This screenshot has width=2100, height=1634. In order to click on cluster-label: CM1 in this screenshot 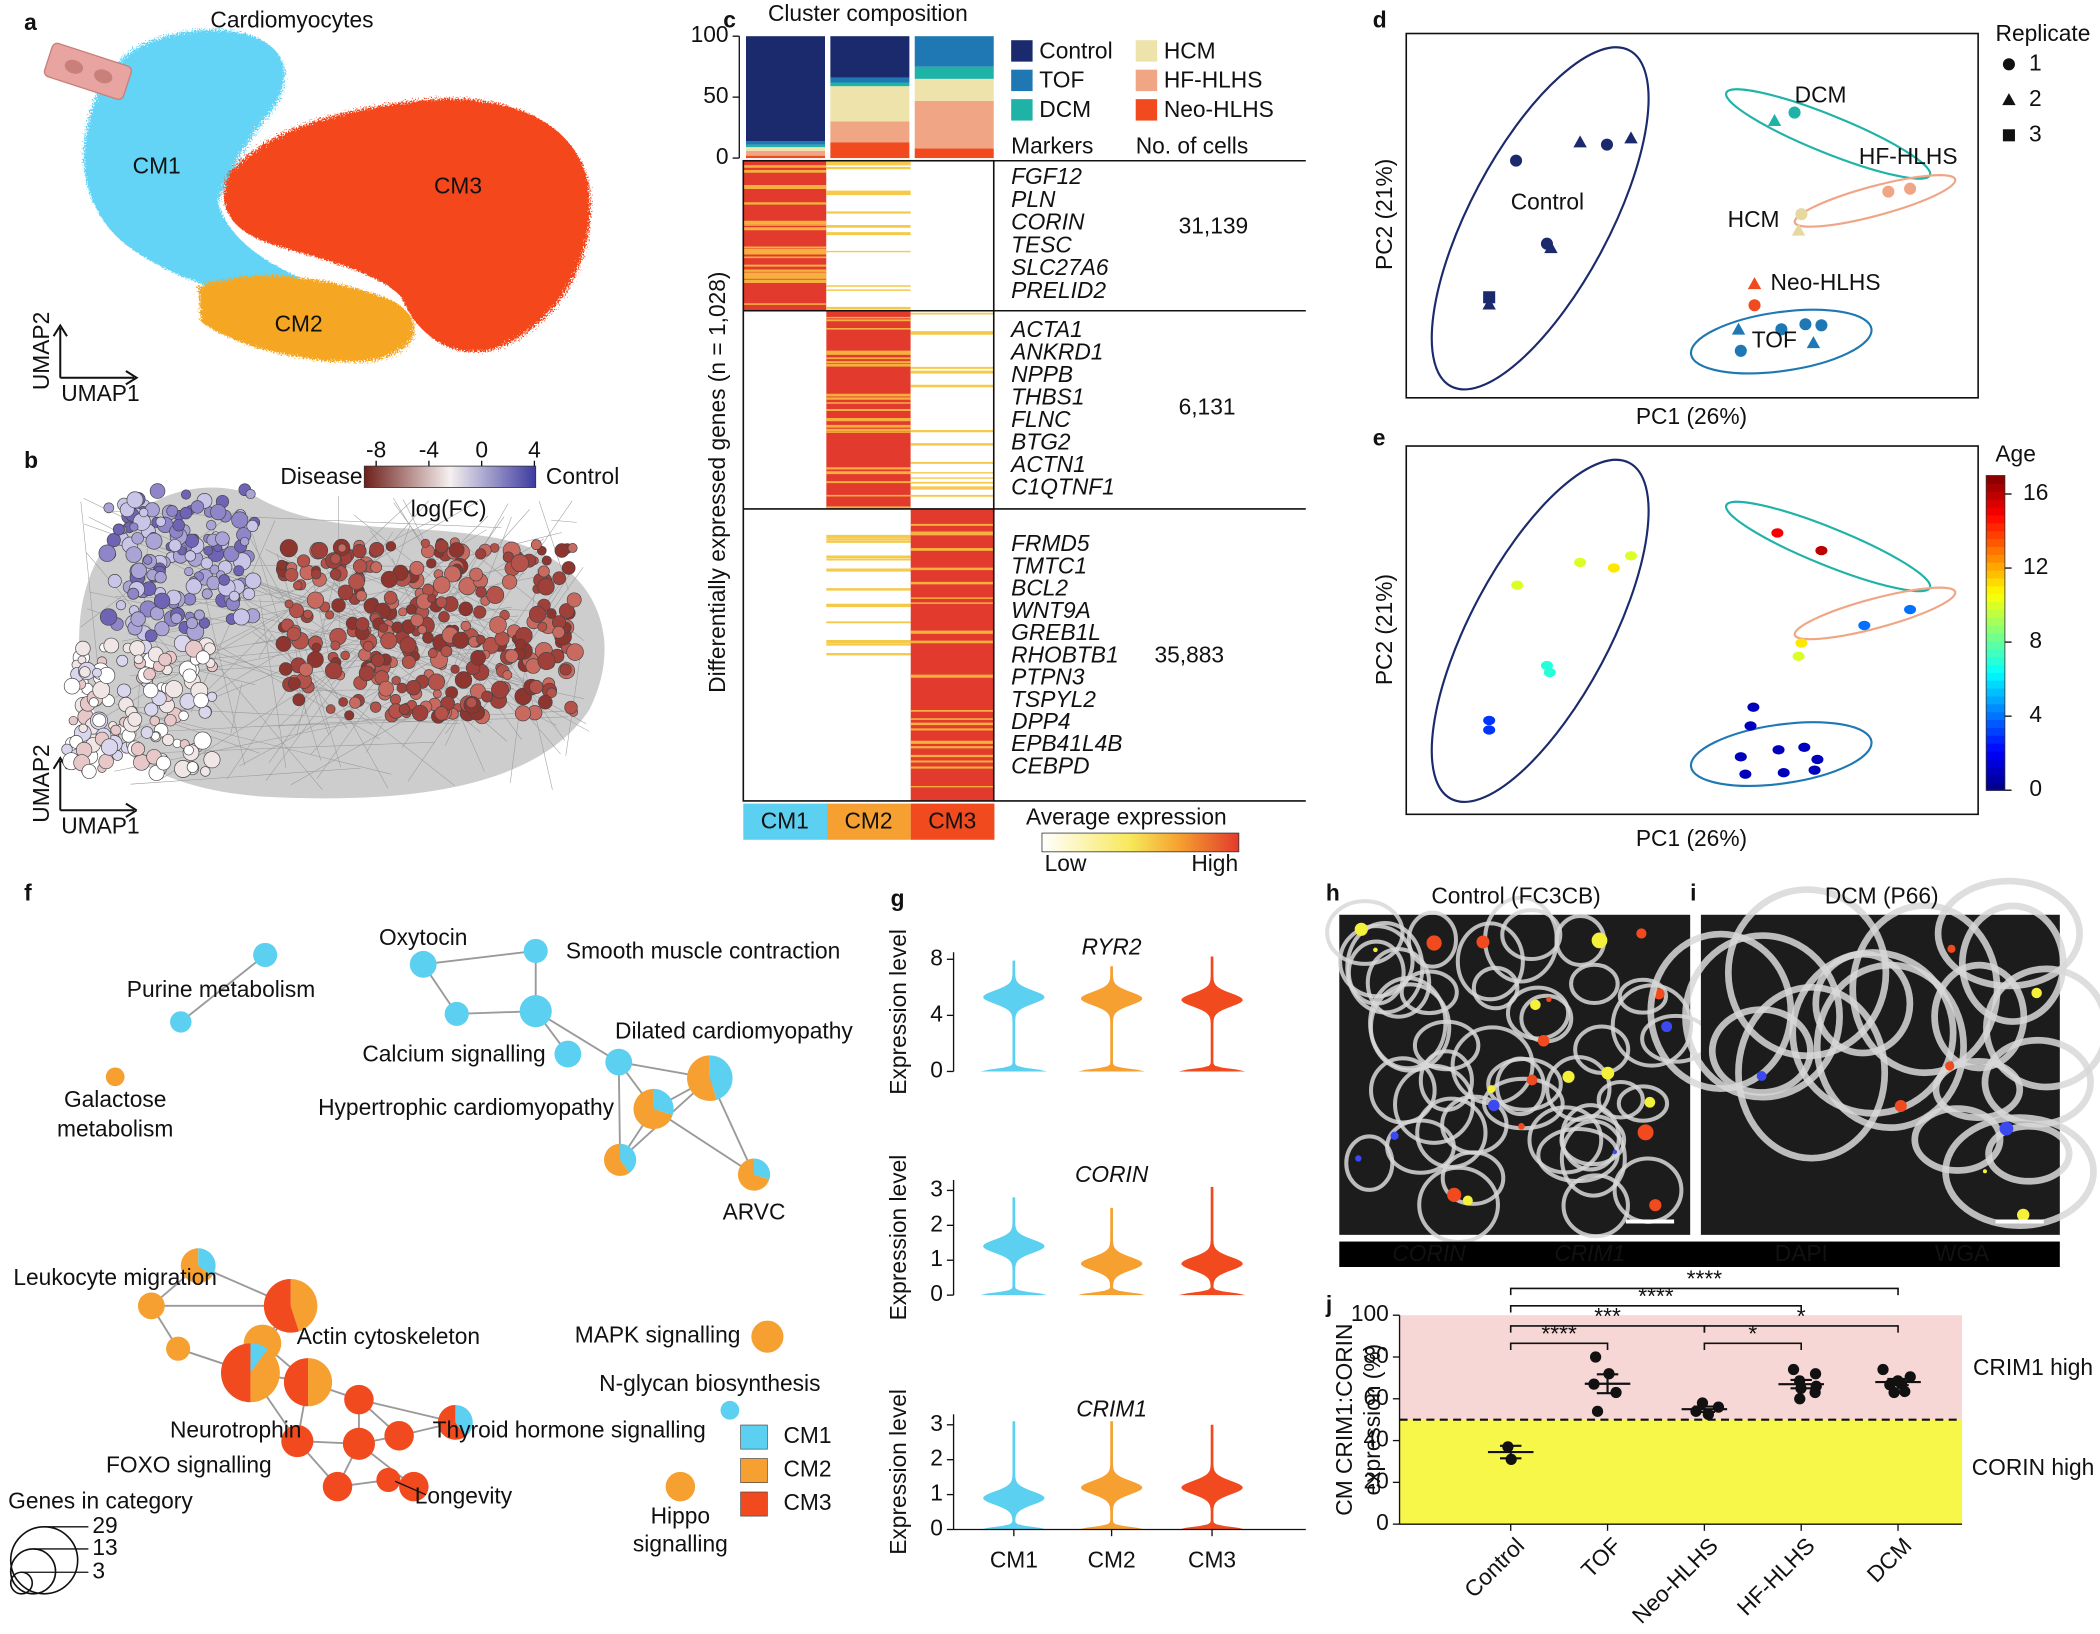, I will do `click(157, 165)`.